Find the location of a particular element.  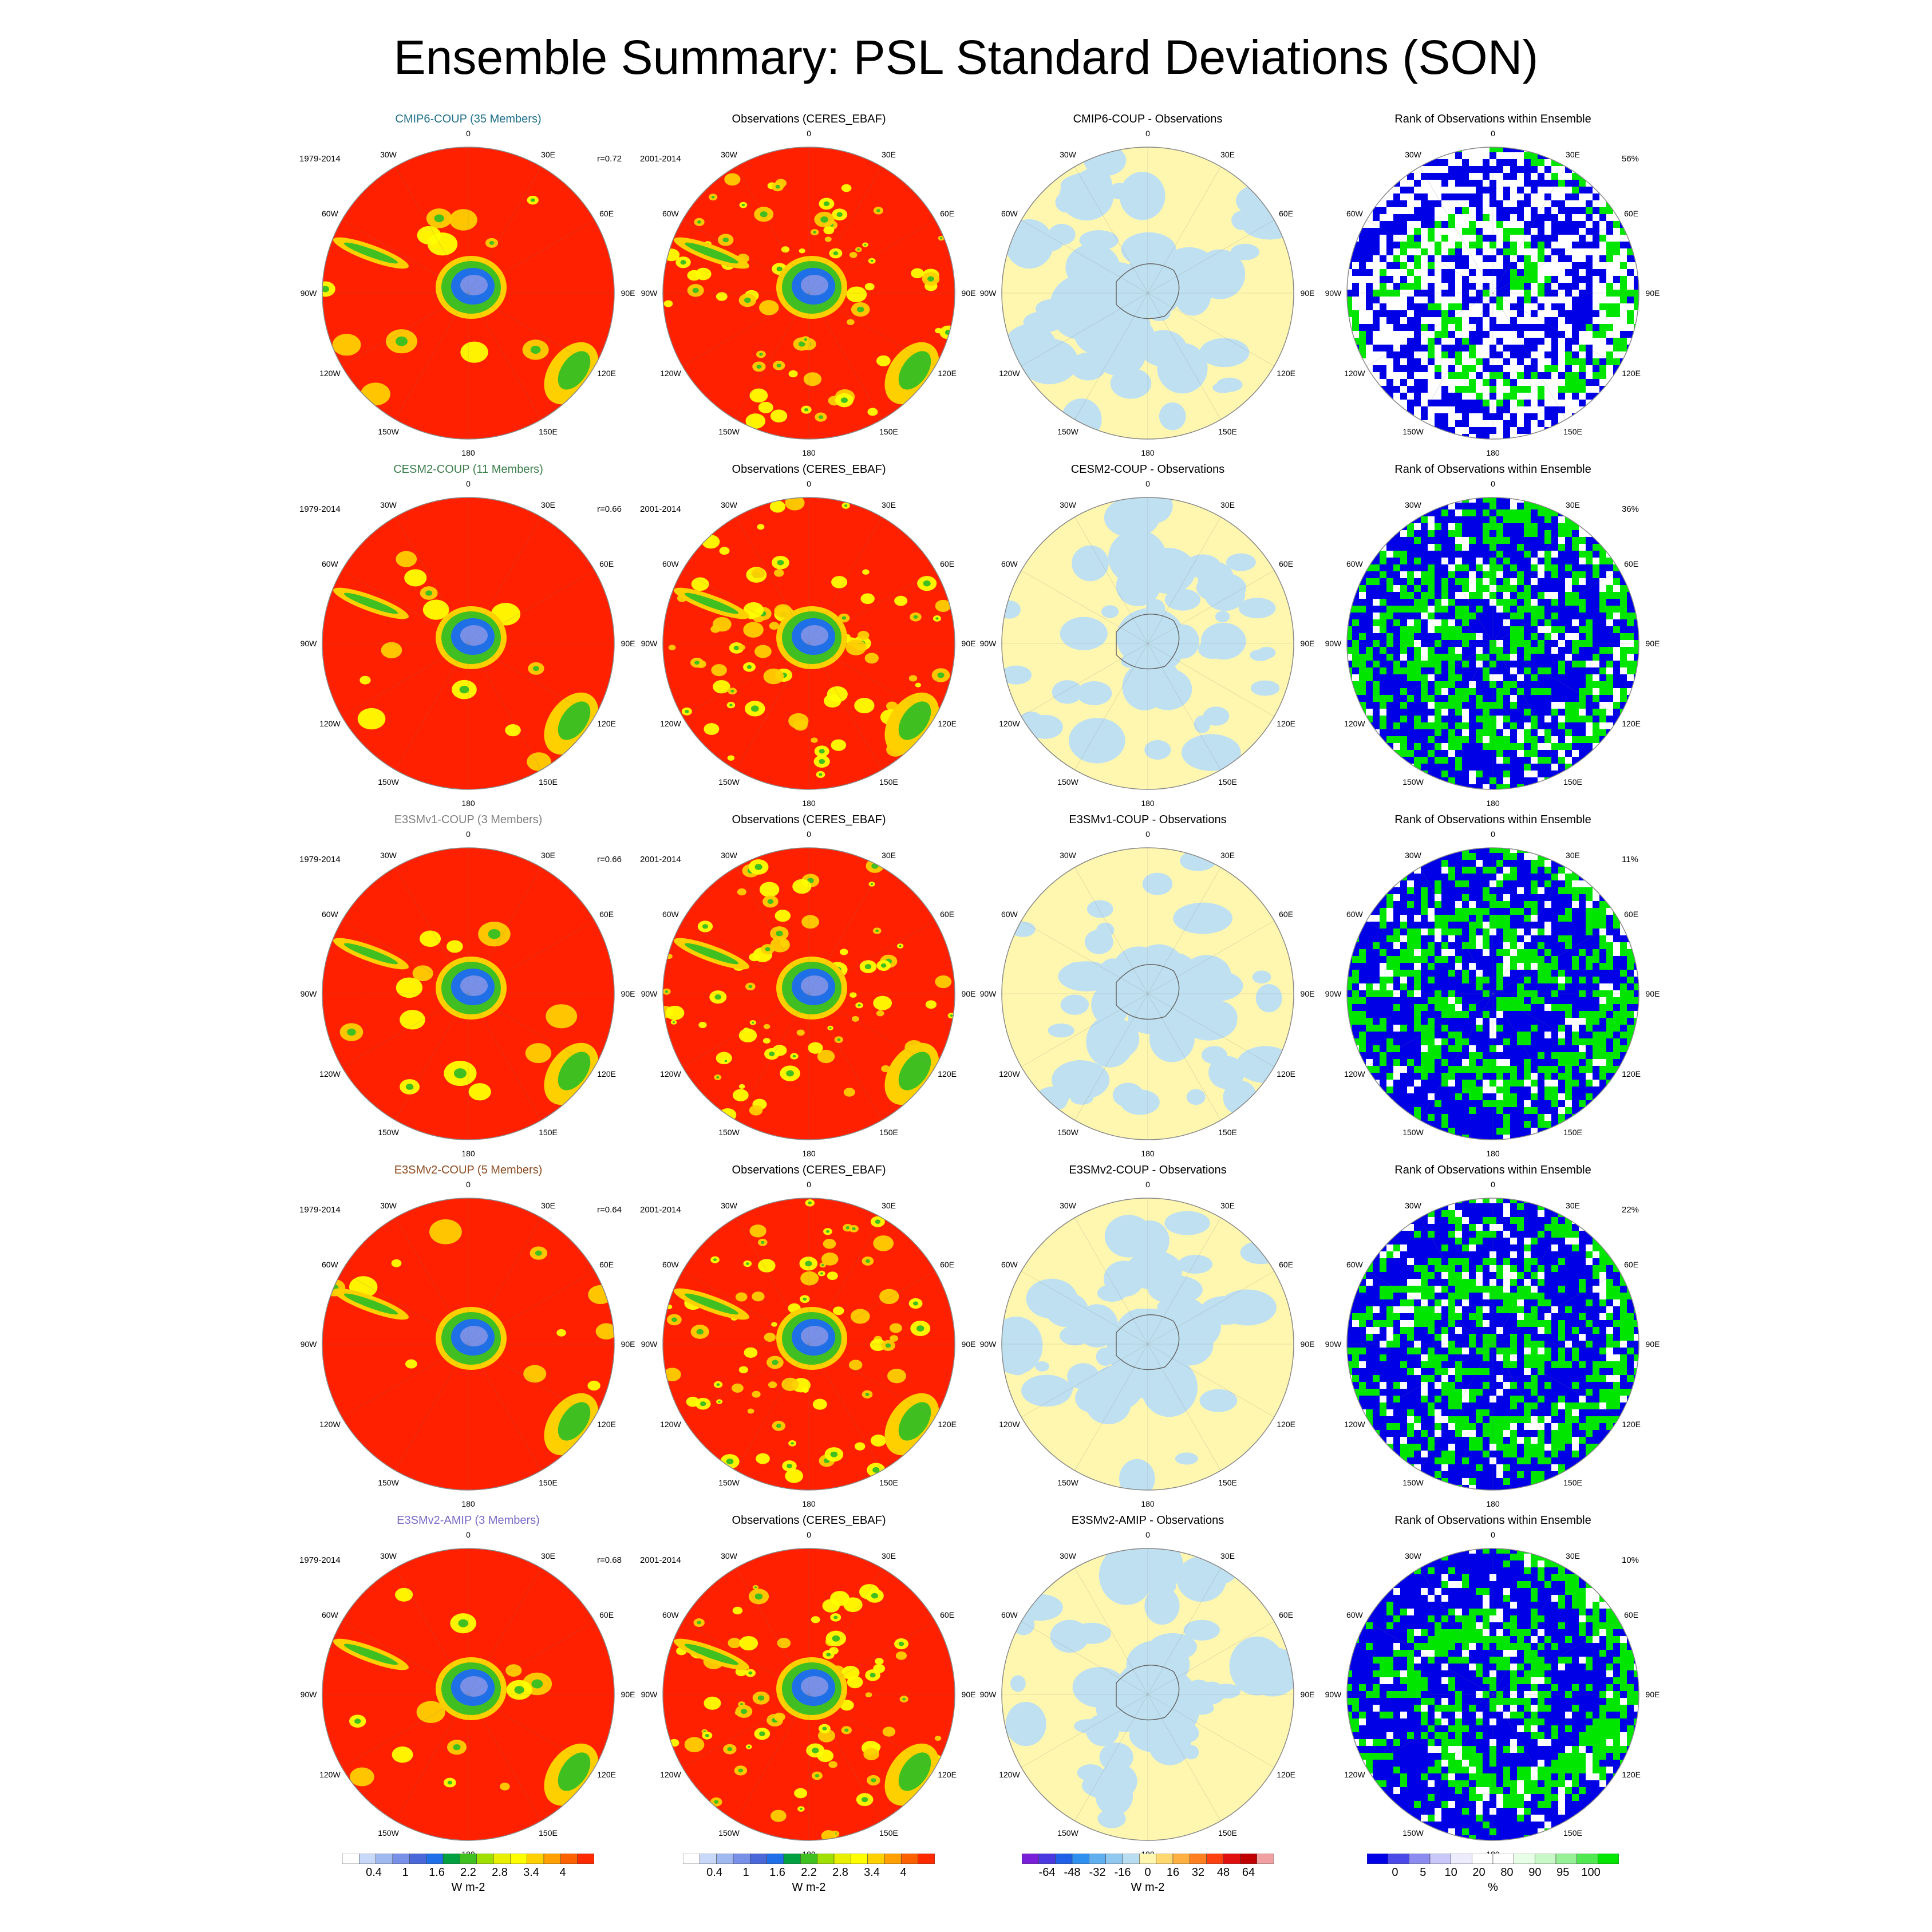

diff-panel-title: CMIP6-COUP - Observations is located at coordinates (1148, 119).